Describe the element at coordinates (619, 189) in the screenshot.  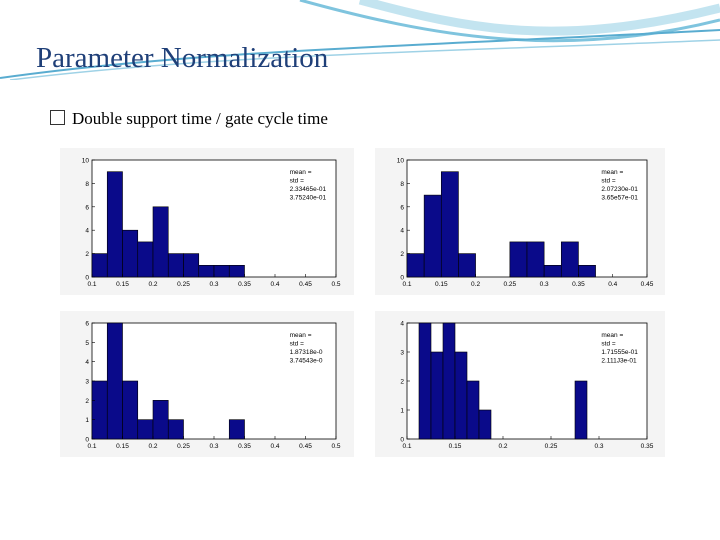
I see `stats-annotation-line: 2.07230e-01` at that location.